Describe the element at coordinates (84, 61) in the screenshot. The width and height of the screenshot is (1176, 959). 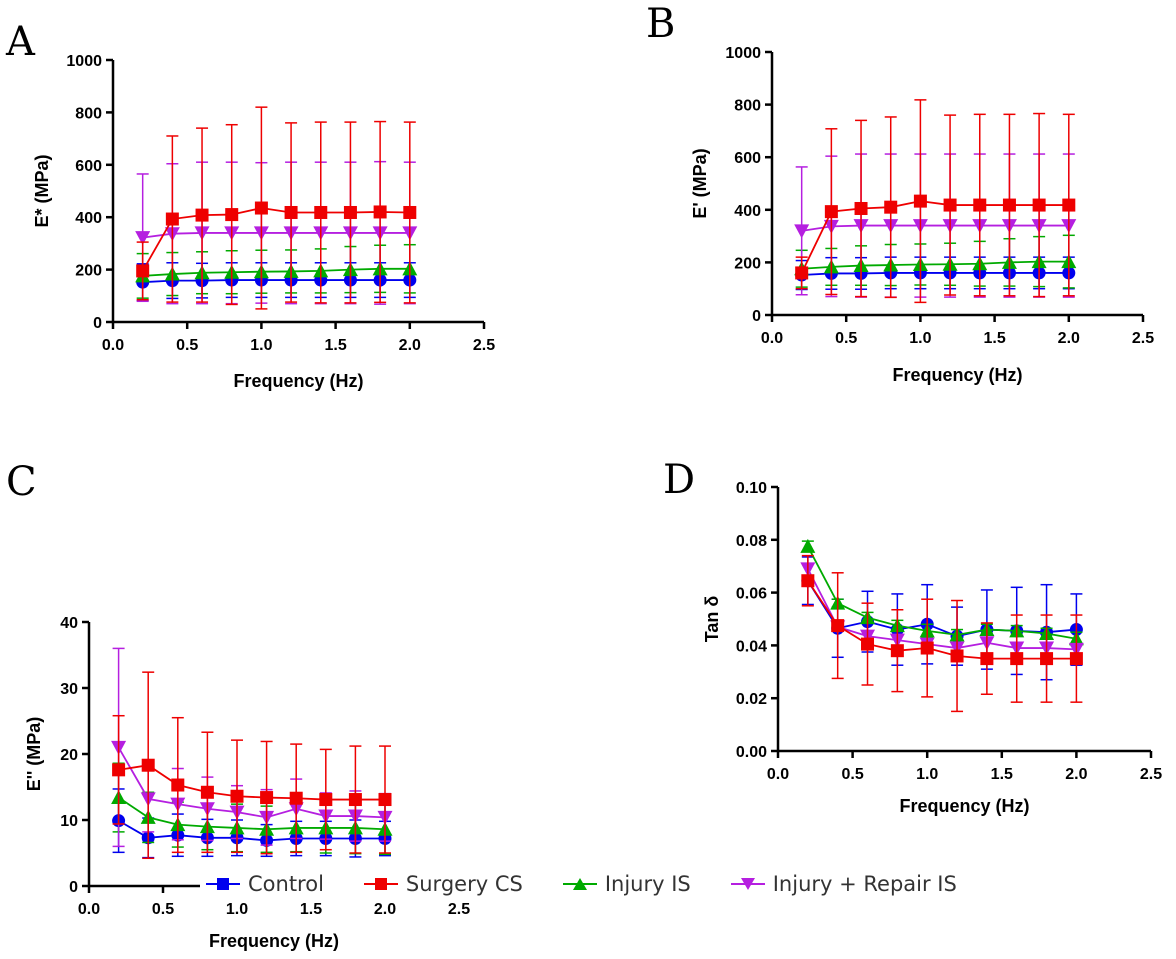
I see `y-tick-label: 1000` at that location.